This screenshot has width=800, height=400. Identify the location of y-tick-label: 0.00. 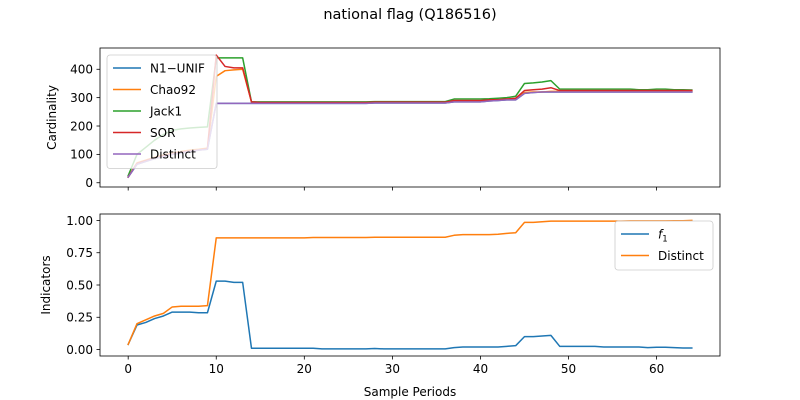
(79, 350).